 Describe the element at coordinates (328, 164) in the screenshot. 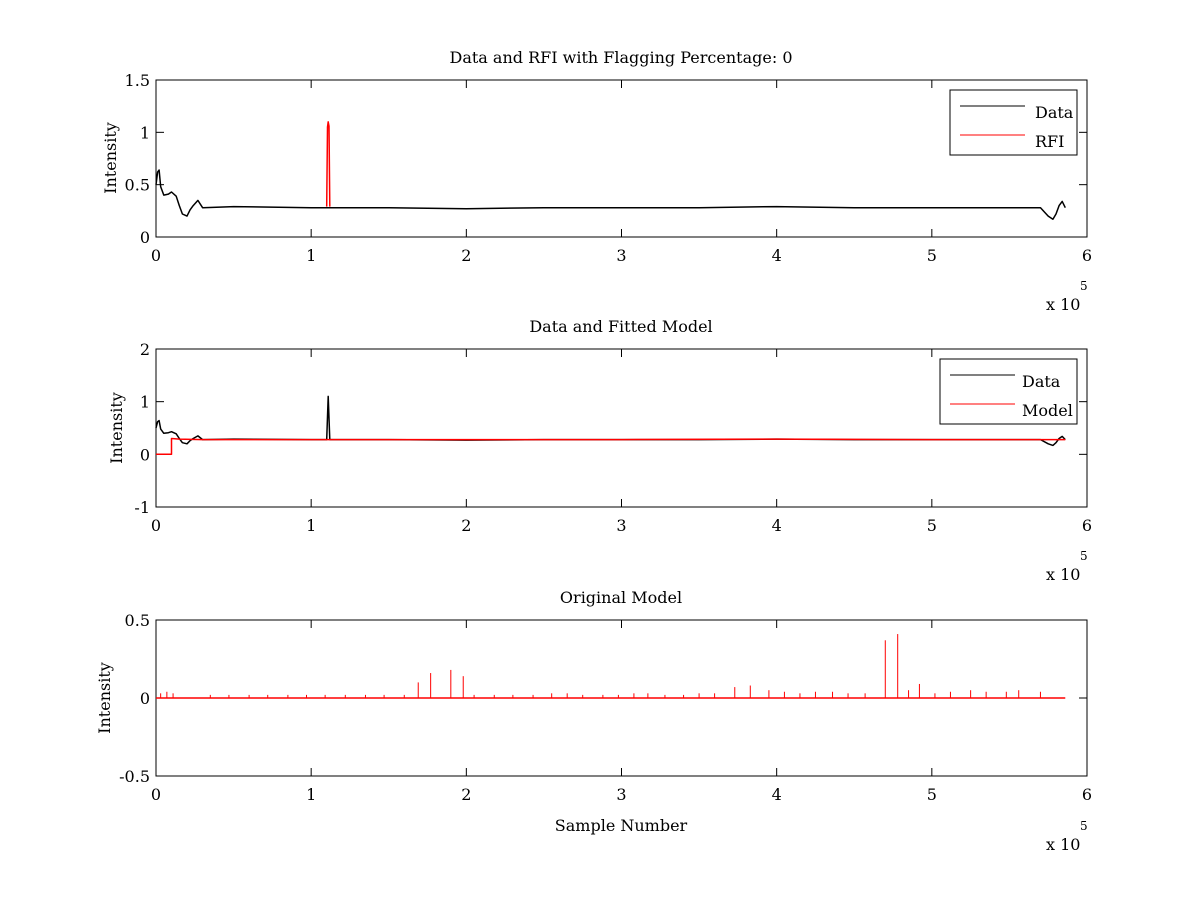

I see `series-line-rfi` at that location.